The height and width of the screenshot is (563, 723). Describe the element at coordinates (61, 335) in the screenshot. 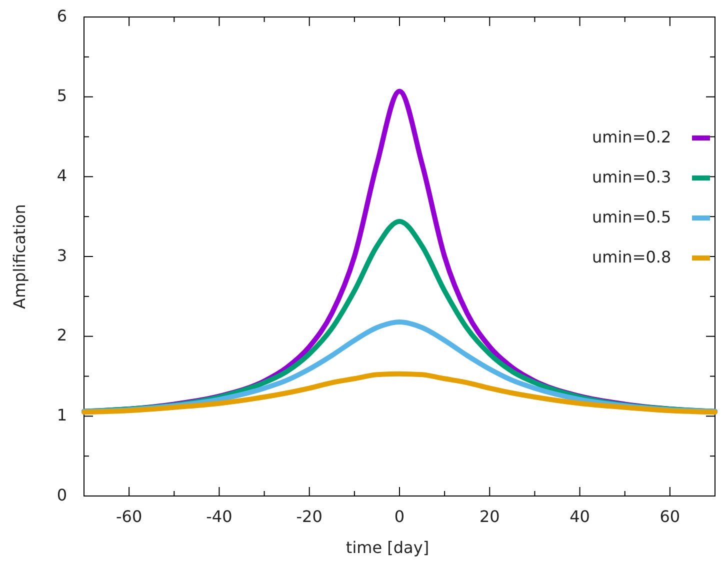

I see `y-tick-label: 2` at that location.